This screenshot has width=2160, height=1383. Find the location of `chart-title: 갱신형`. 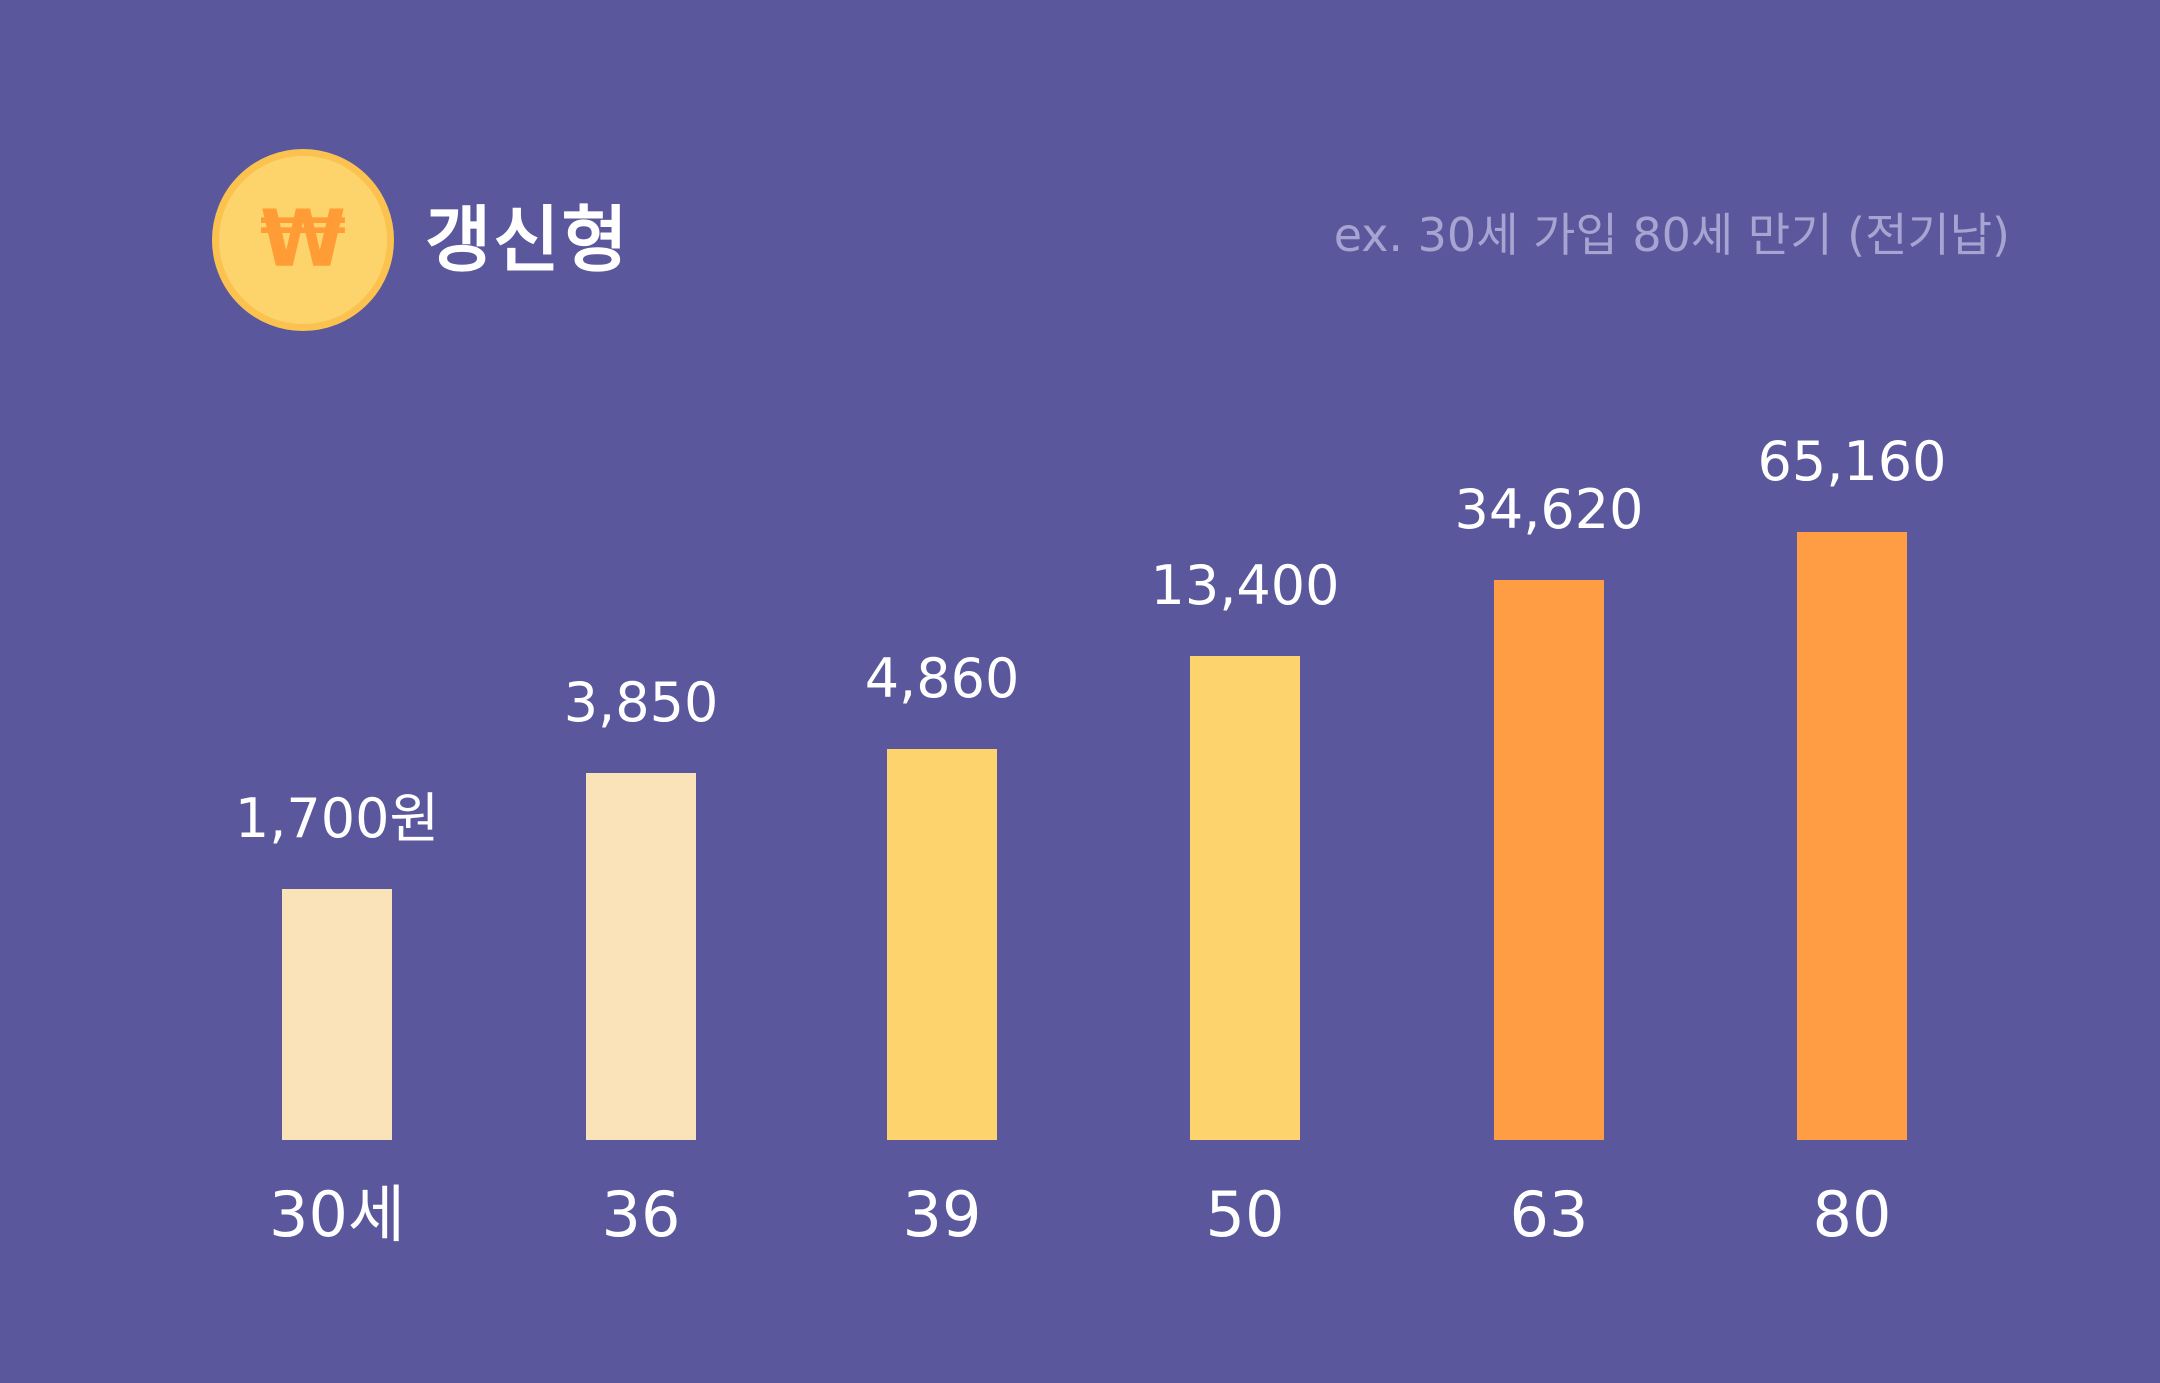

chart-title: 갱신형 is located at coordinates (527, 240).